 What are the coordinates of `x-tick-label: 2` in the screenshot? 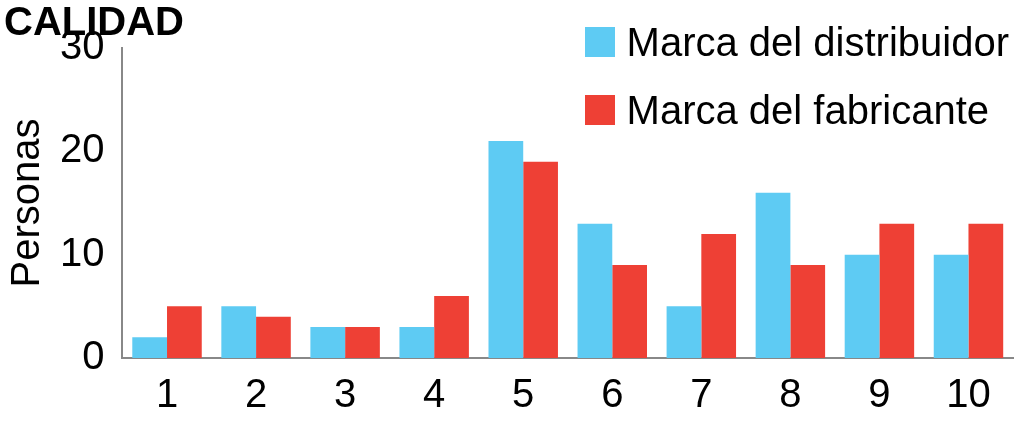 It's located at (256, 393).